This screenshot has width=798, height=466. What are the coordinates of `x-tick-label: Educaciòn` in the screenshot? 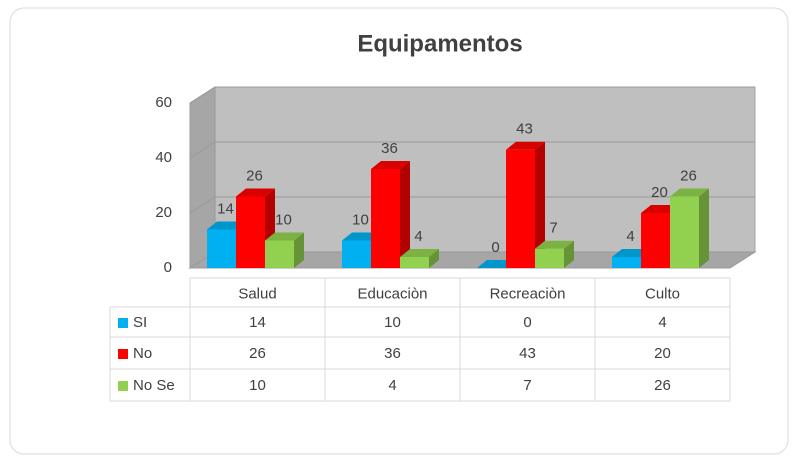 It's located at (392, 293).